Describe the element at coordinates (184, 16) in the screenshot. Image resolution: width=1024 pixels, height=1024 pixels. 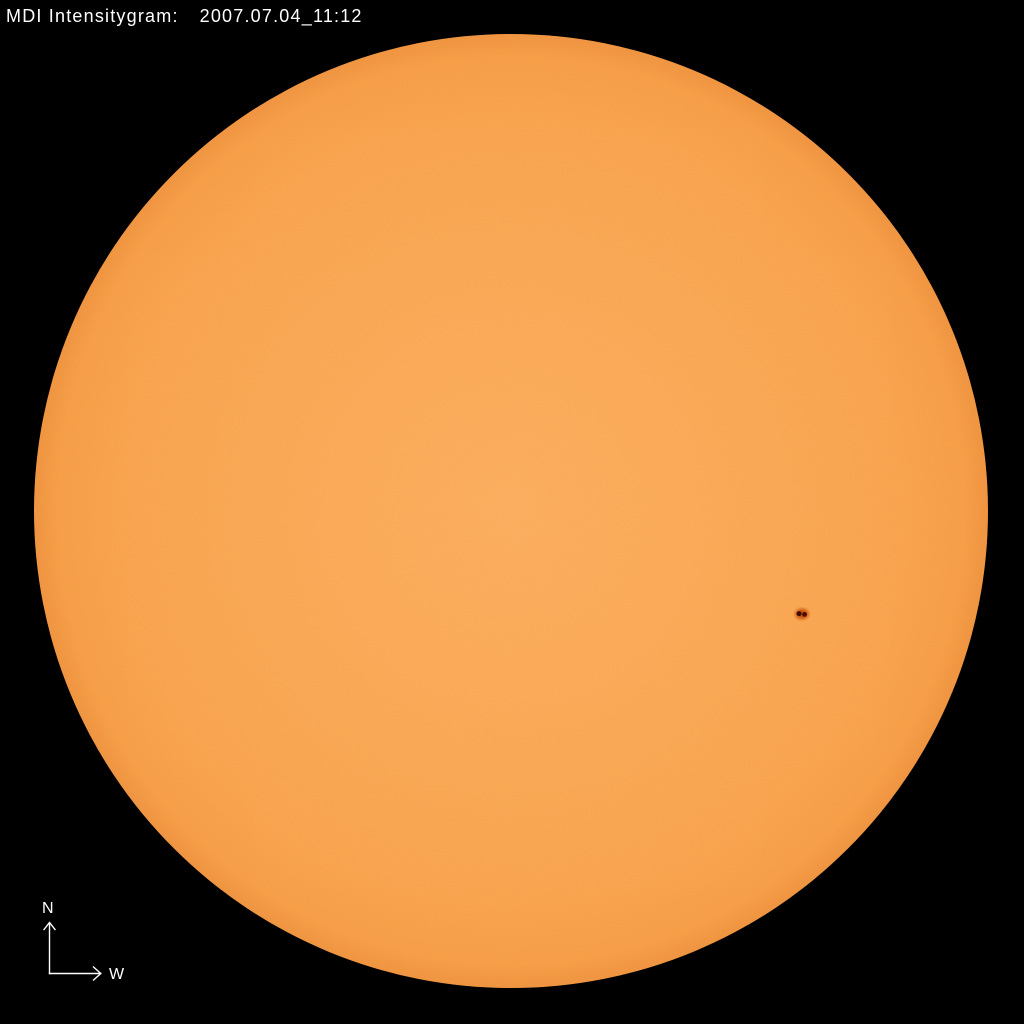
I see `image-title: MDI Intensitygram: 2007.07.04_11:12` at that location.